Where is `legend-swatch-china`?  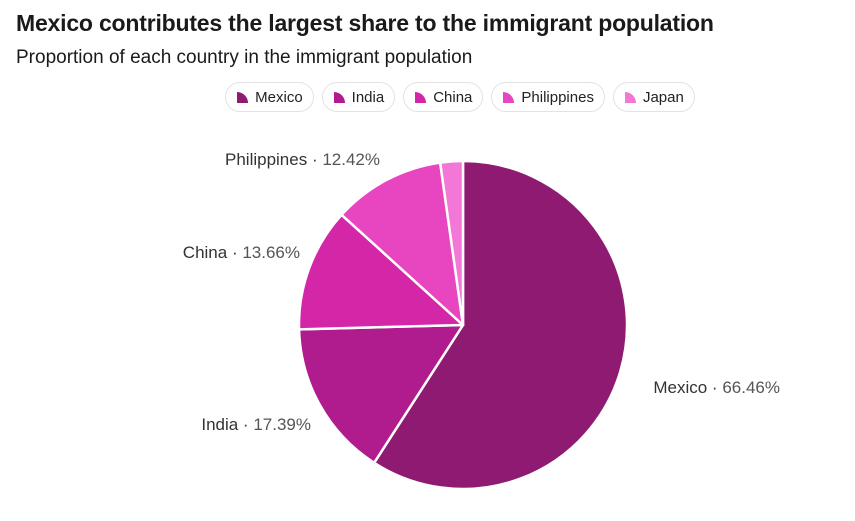 legend-swatch-china is located at coordinates (420, 97).